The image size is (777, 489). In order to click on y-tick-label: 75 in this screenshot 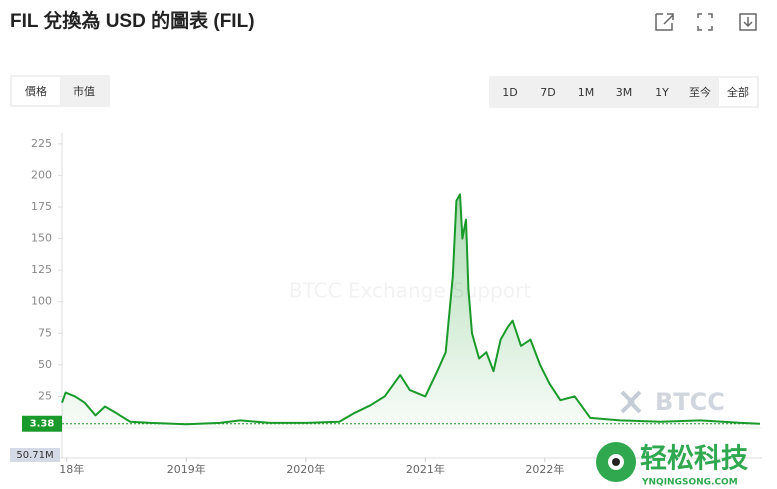, I will do `click(45, 332)`.